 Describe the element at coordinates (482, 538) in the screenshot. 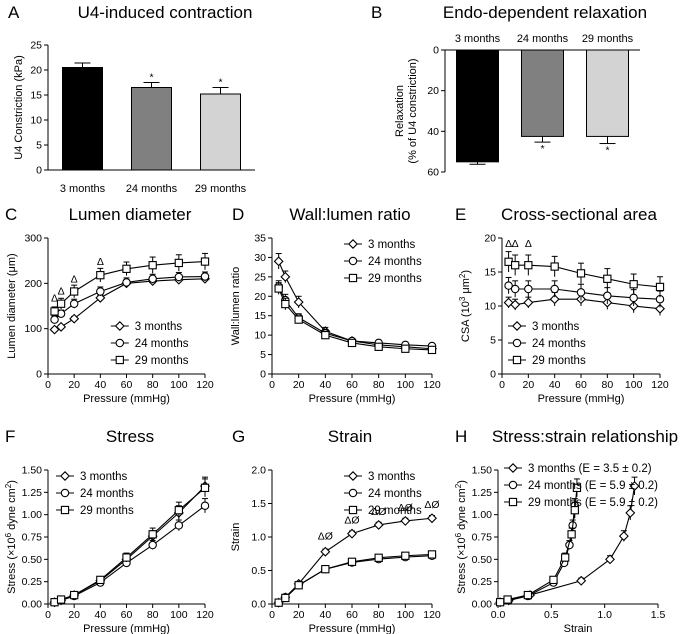

I see `y-tick-label: 0.75` at that location.